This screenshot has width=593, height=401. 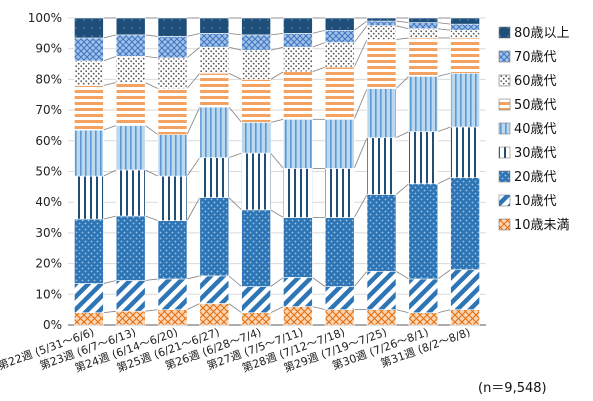 I want to click on y-tick-label: 100%, so click(x=45, y=18).